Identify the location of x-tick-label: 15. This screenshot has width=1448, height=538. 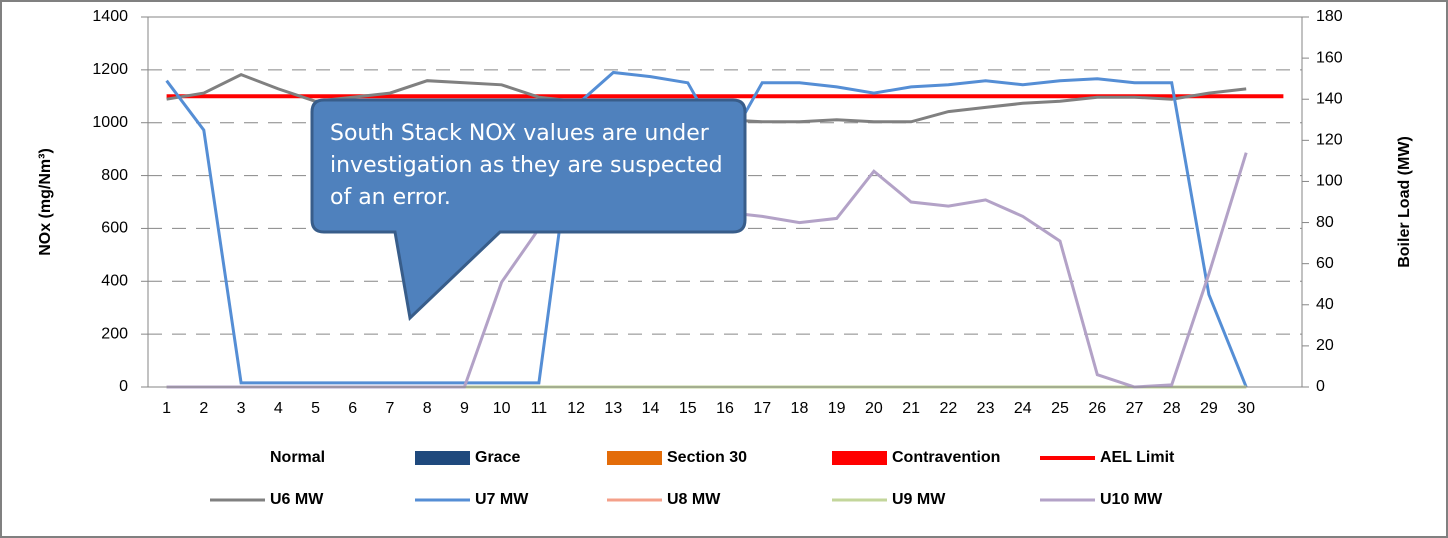
(688, 408).